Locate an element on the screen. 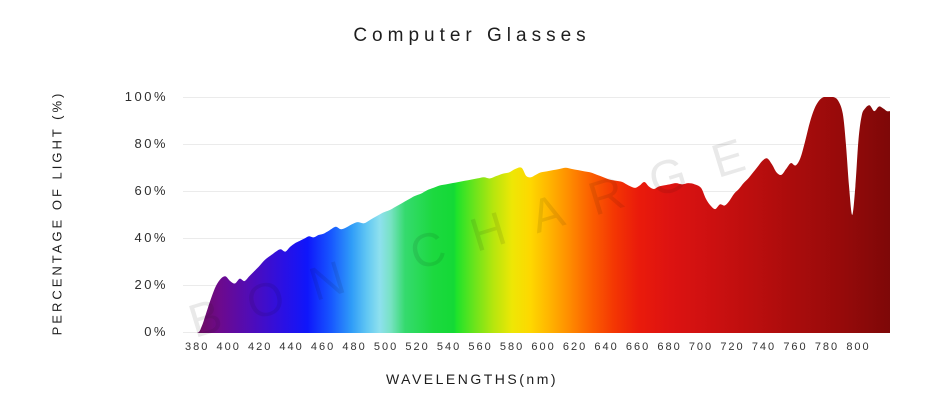 This screenshot has width=944, height=417. x-tick-label: 380 is located at coordinates (197, 347).